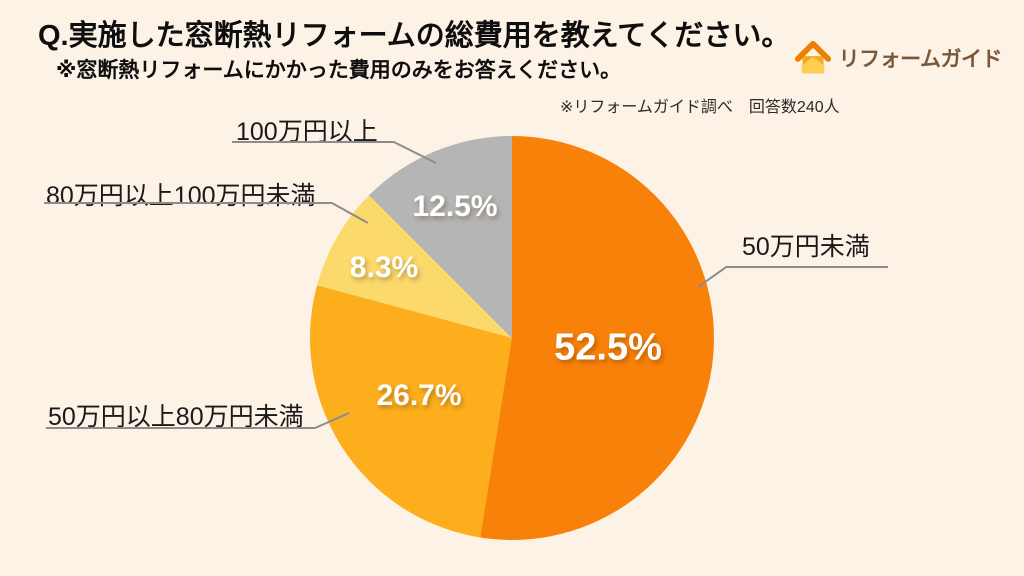 This screenshot has height=576, width=1024. I want to click on house-icon, so click(813, 58).